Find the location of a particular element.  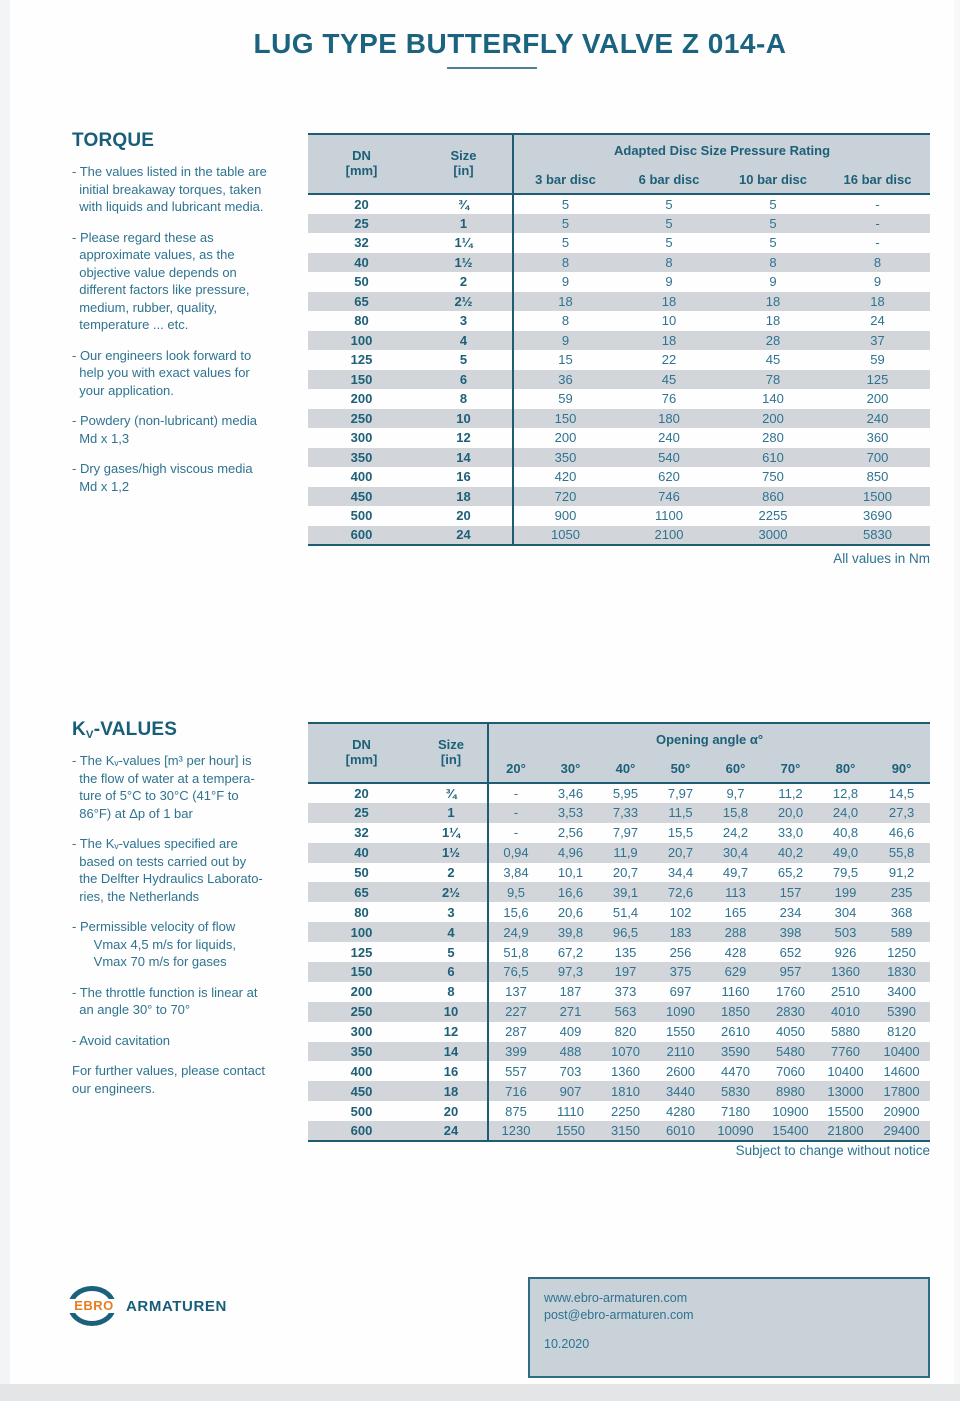

table-cell: 240 is located at coordinates (878, 418).